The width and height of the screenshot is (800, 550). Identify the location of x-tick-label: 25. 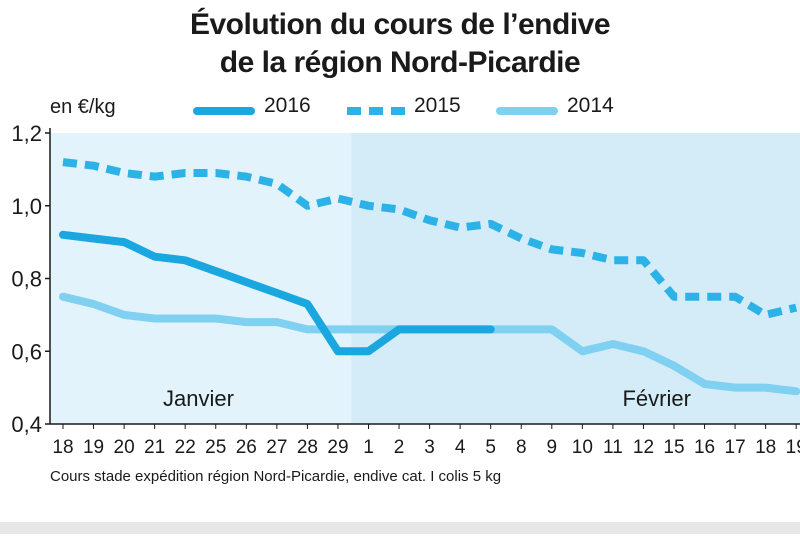
(215, 447).